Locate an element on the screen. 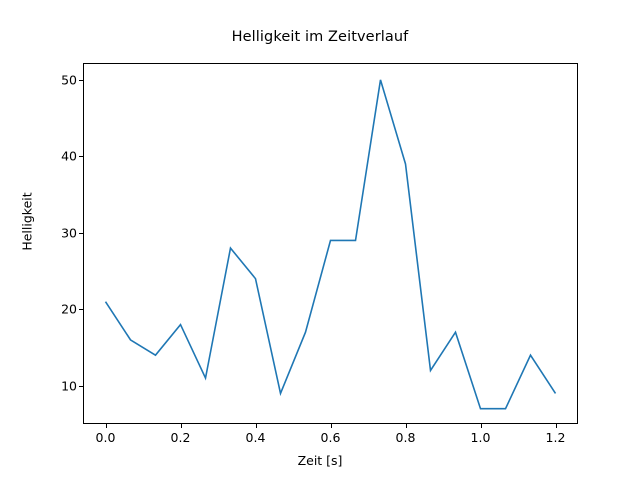 The width and height of the screenshot is (640, 480). y-axis-tick-labels: 10 20 30 40 50 is located at coordinates (62, 240).